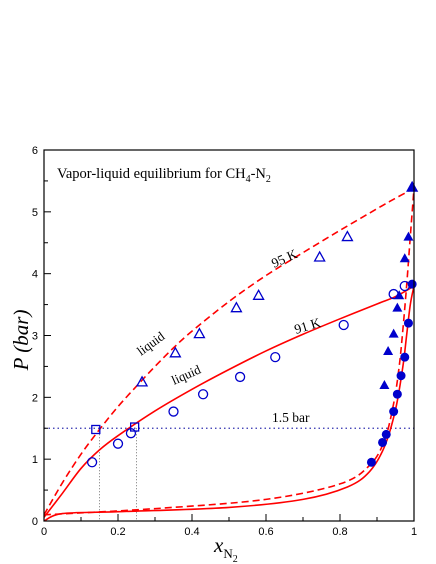 Image resolution: width=436 pixels, height=564 pixels. Describe the element at coordinates (35, 460) in the screenshot. I see `y-tick-label-1: 1` at that location.